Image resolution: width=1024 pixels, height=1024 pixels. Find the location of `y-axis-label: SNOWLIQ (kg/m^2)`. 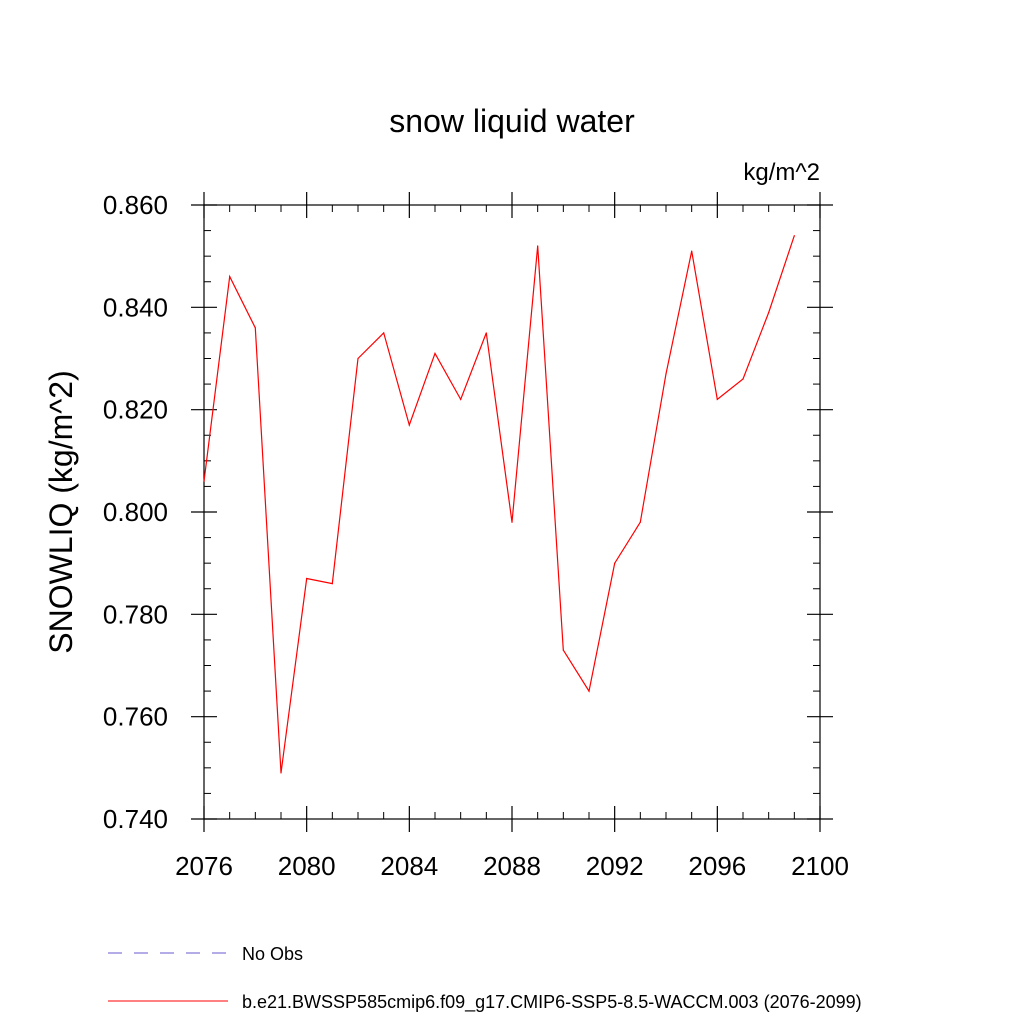

y-axis-label: SNOWLIQ (kg/m^2) is located at coordinates (61, 511).